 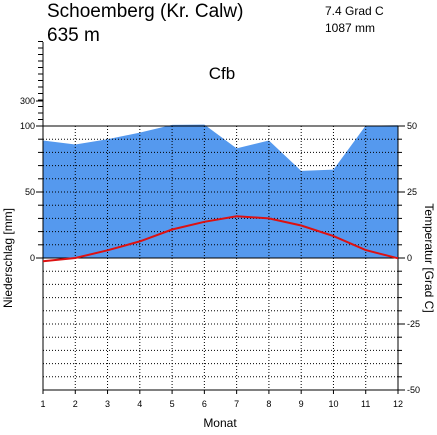 What do you see at coordinates (30, 192) in the screenshot?
I see `left-tick-label: 50` at bounding box center [30, 192].